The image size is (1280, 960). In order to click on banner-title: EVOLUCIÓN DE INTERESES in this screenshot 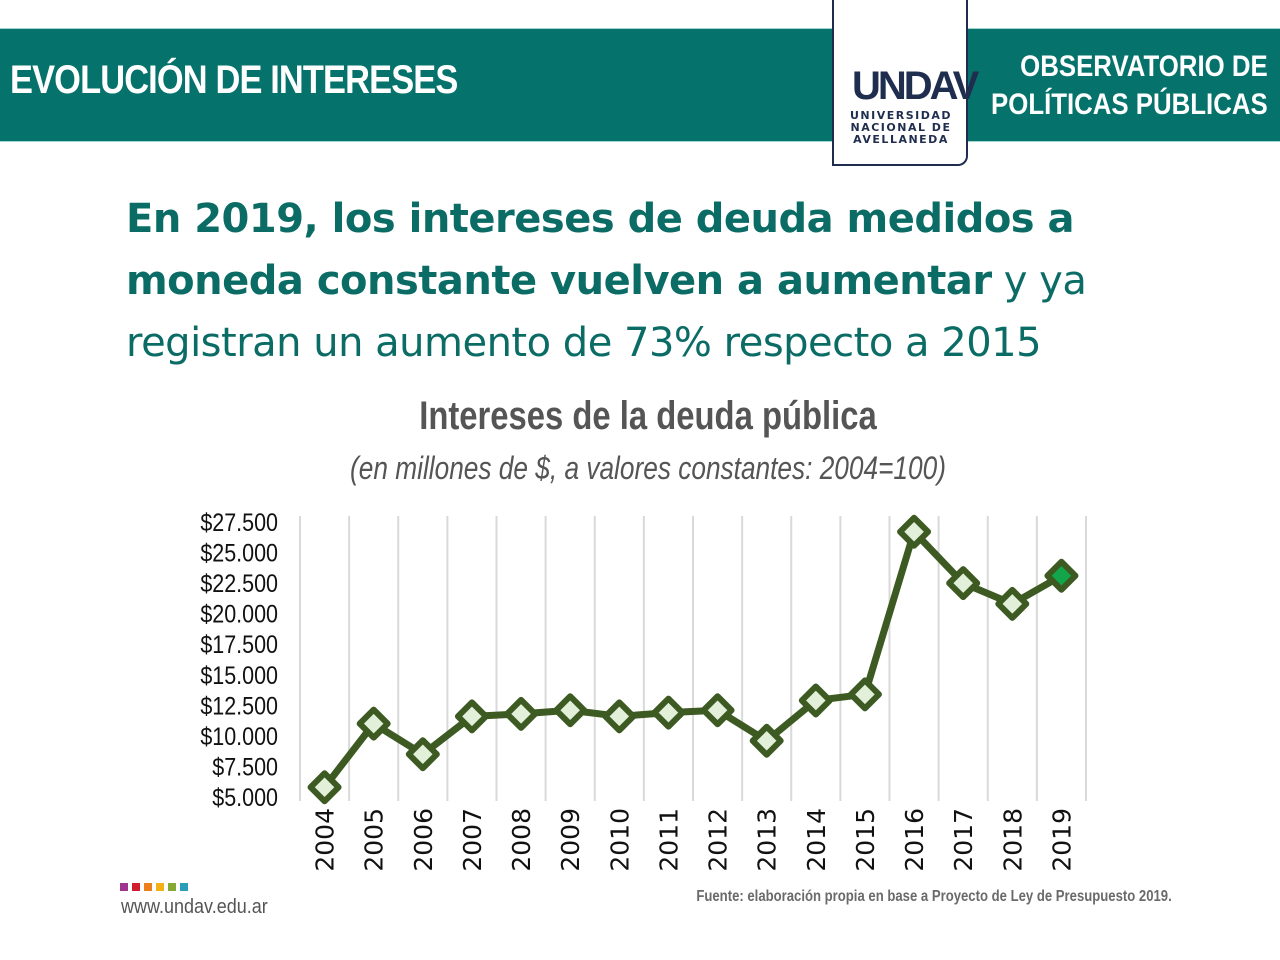, I will do `click(234, 80)`.